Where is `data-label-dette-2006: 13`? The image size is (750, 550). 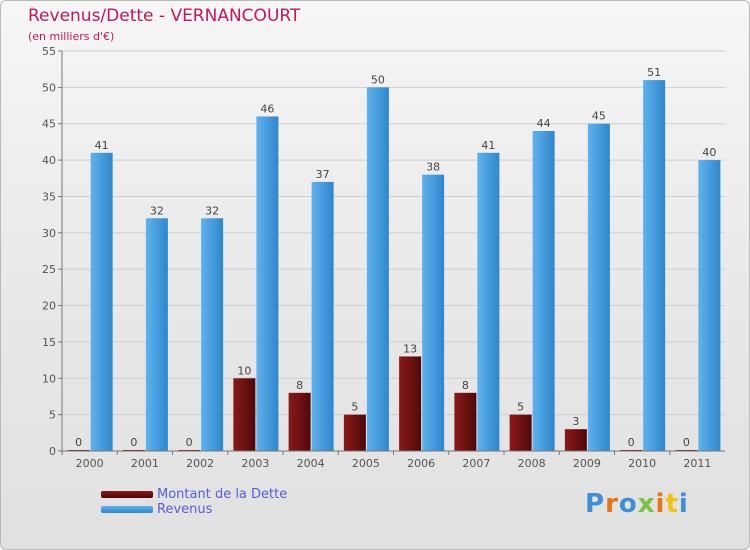
data-label-dette-2006: 13 is located at coordinates (410, 348).